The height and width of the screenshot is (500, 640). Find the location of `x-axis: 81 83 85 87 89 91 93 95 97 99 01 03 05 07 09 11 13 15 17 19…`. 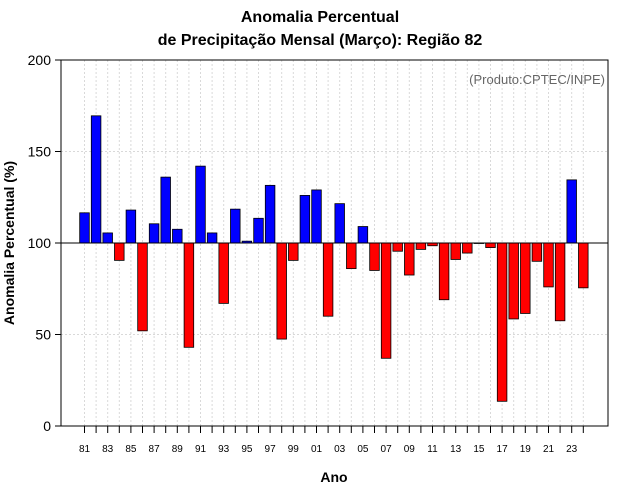

x-axis: 81 83 85 87 89 91 93 95 97 99 01 03 05 07 09 11 13 15 17 19… is located at coordinates (331, 440).